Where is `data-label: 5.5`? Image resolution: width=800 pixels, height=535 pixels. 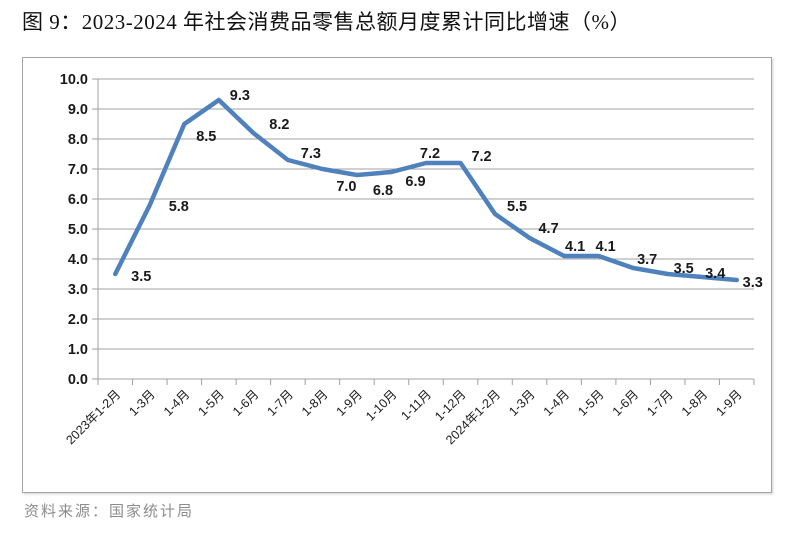 data-label: 5.5 is located at coordinates (517, 207).